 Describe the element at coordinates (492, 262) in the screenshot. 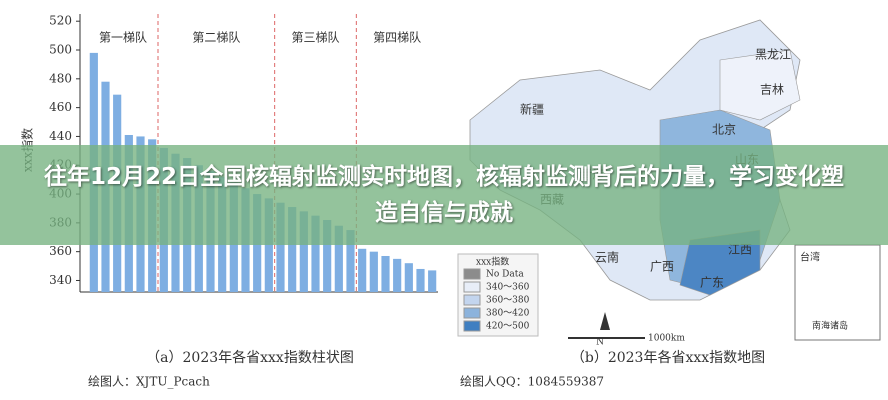

I see `legend-title: xxx指数` at that location.